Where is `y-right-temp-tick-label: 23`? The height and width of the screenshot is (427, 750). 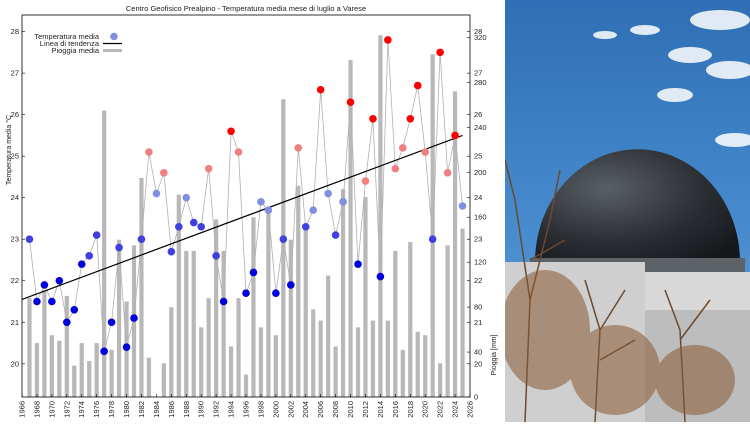
y-right-temp-tick-label: 23 is located at coordinates (478, 239).